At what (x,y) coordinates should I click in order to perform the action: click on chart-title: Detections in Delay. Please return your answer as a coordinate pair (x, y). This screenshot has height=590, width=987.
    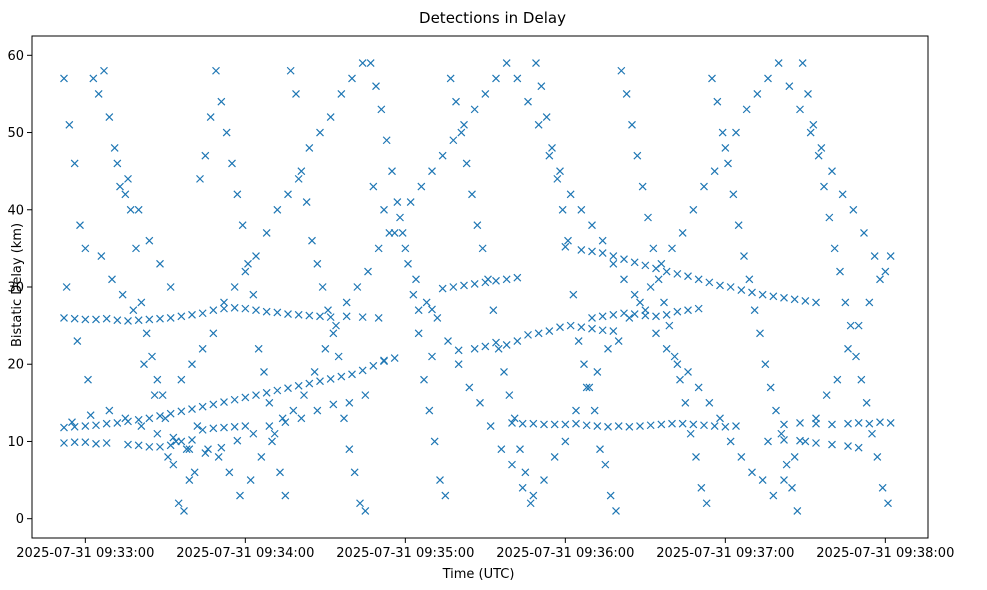
    Looking at the image, I should click on (492, 18).